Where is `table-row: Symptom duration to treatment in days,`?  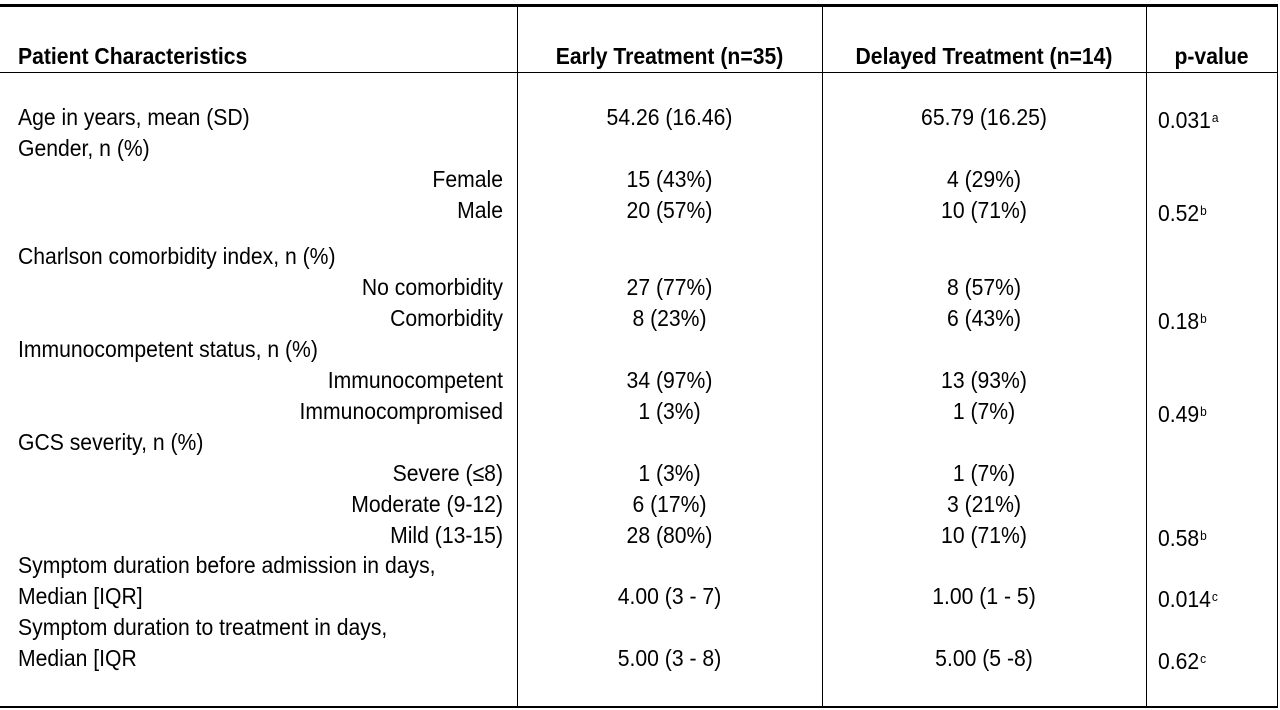 table-row: Symptom duration to treatment in days, is located at coordinates (639, 627).